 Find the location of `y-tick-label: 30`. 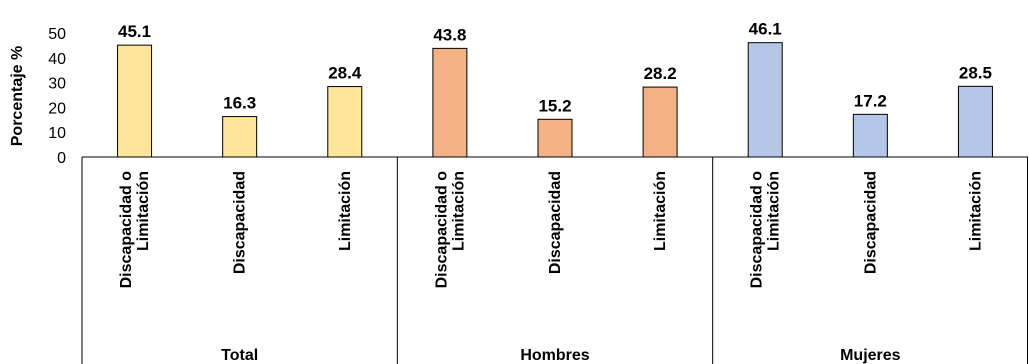

y-tick-label: 30 is located at coordinates (57, 84).